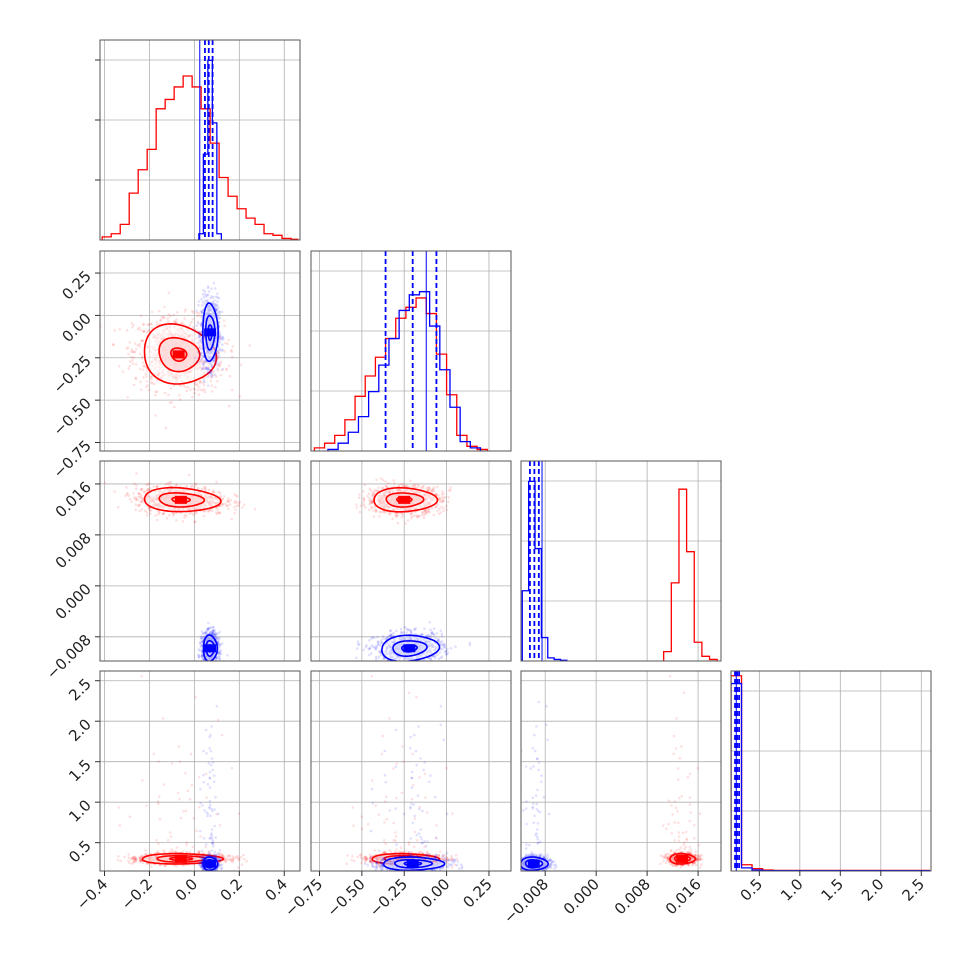 Image resolution: width=970 pixels, height=970 pixels. What do you see at coordinates (411, 351) in the screenshot?
I see `panel-background` at bounding box center [411, 351].